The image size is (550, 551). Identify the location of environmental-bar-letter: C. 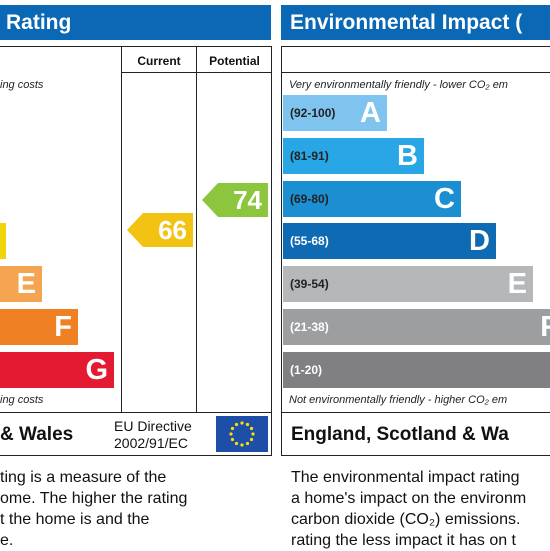
(444, 198).